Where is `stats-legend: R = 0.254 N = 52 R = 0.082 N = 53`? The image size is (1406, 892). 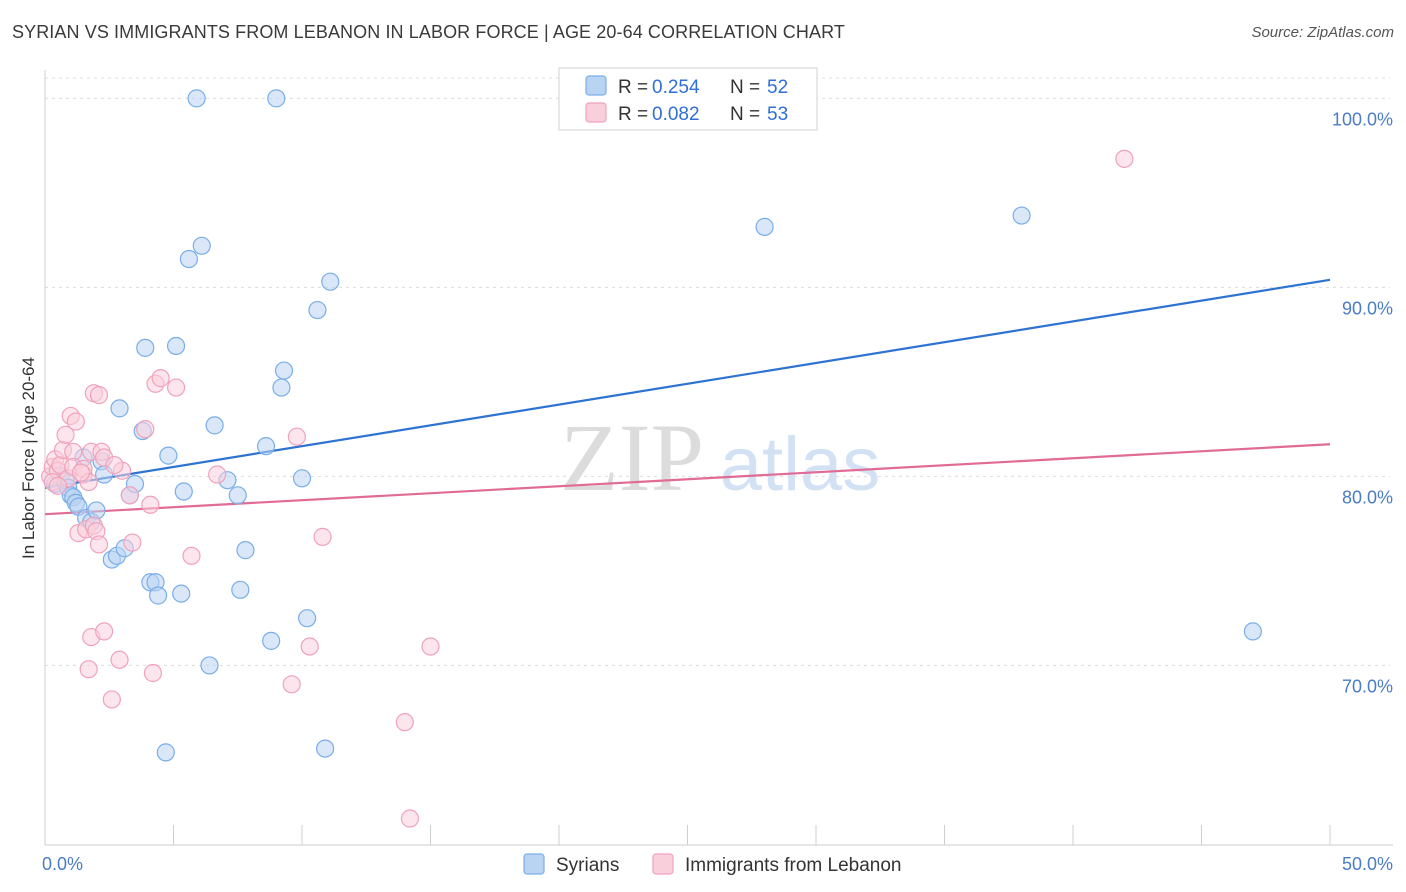 stats-legend: R = 0.254 N = 52 R = 0.082 N = 53 is located at coordinates (688, 99).